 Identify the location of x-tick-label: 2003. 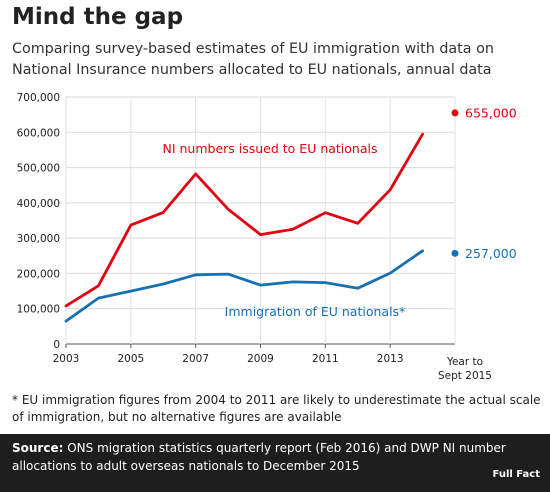
(66, 359).